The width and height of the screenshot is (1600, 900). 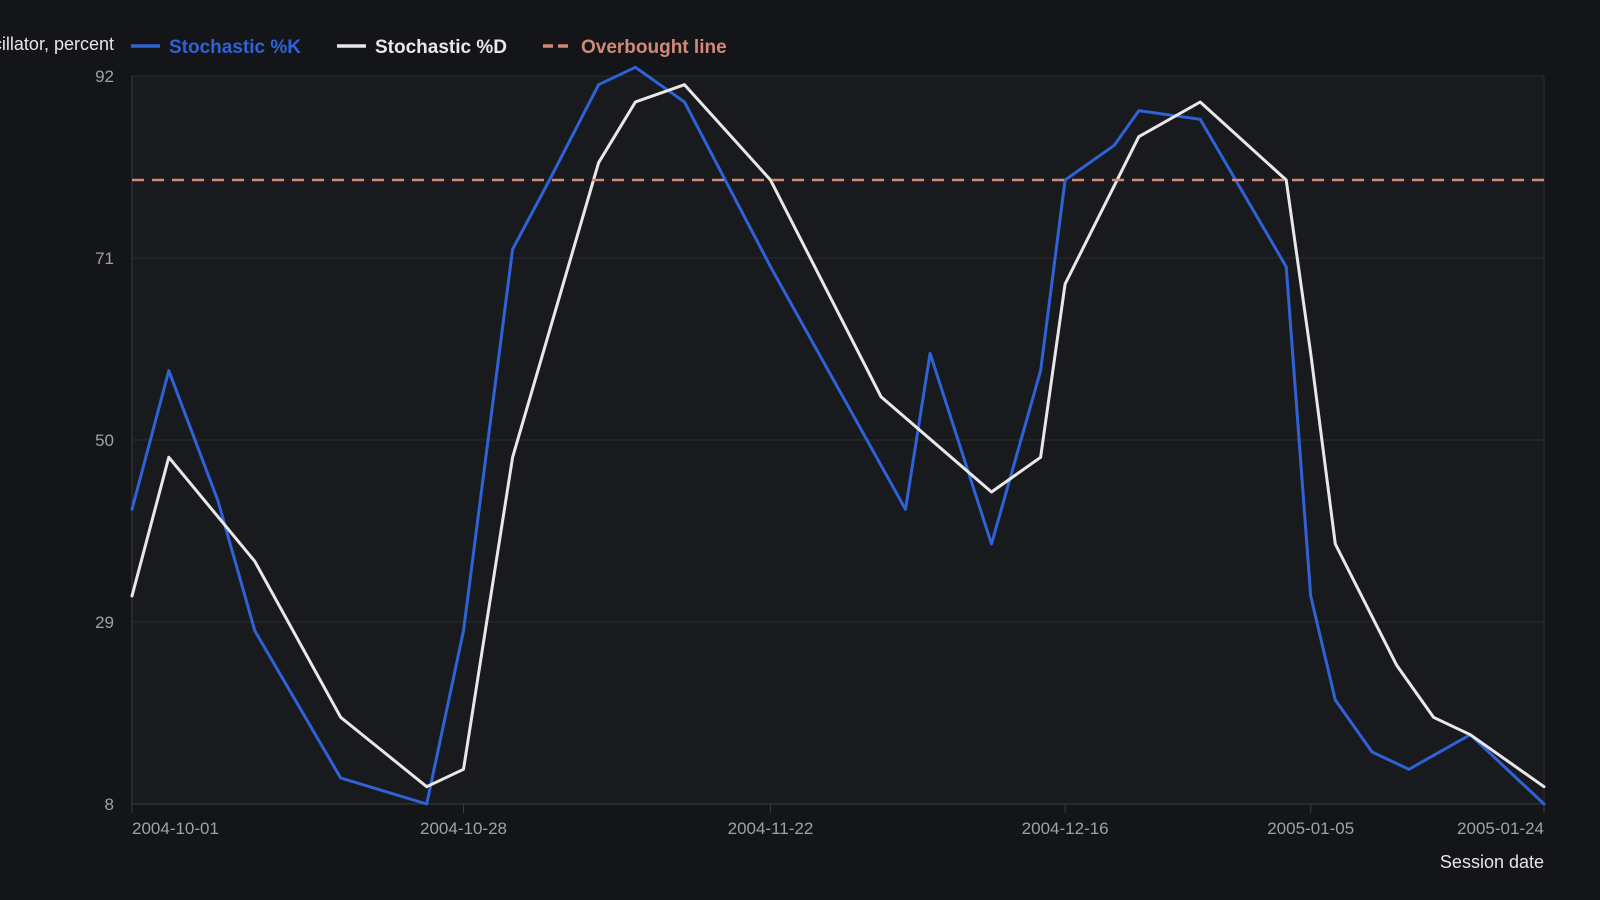 I want to click on y-tick-label: 8, so click(x=109, y=804).